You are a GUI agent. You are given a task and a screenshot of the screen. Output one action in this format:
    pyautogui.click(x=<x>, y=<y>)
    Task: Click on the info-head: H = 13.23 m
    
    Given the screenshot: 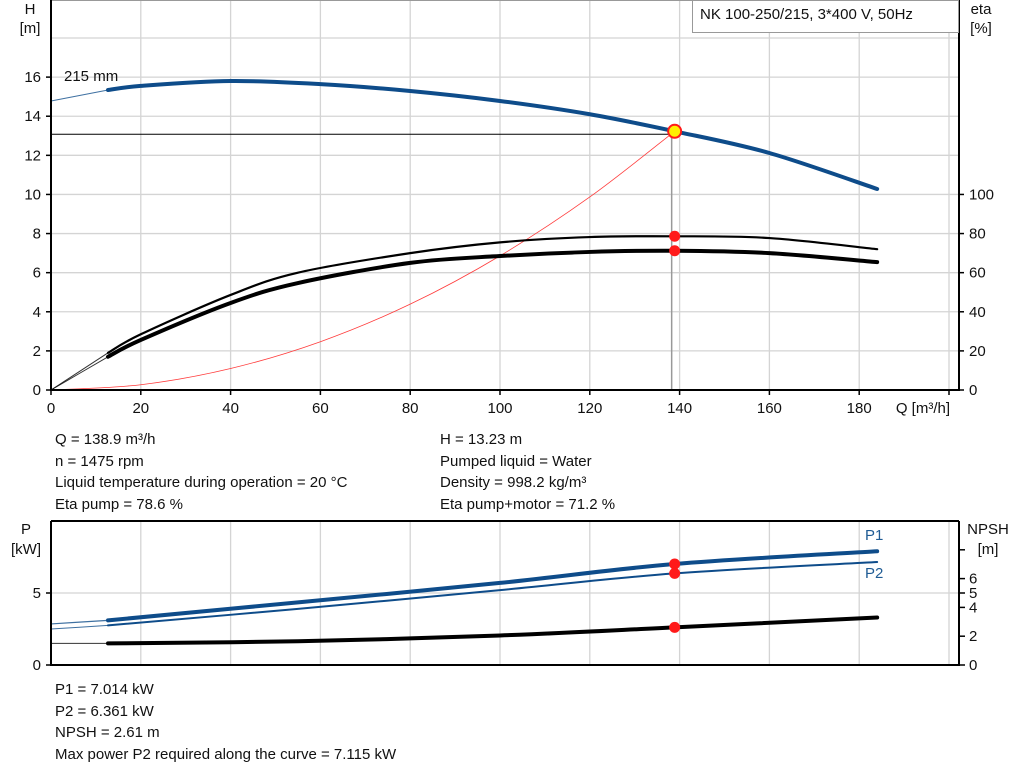 What is the action you would take?
    pyautogui.click(x=481, y=439)
    